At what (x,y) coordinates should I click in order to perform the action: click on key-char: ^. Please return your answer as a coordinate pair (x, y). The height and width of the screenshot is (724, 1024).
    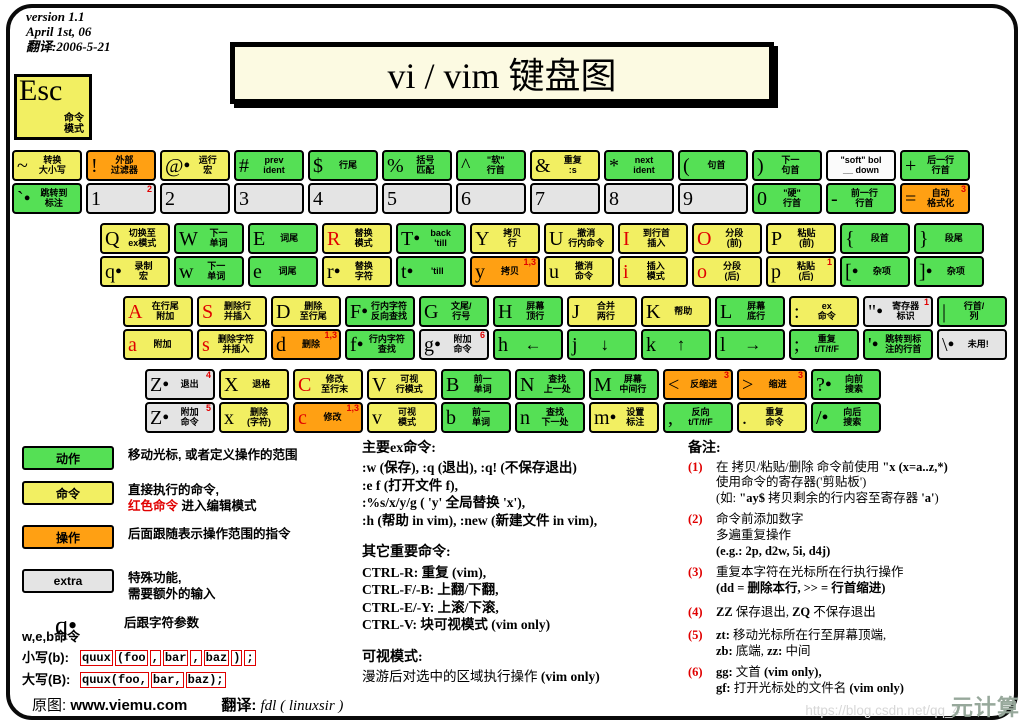
    Looking at the image, I should click on (466, 165).